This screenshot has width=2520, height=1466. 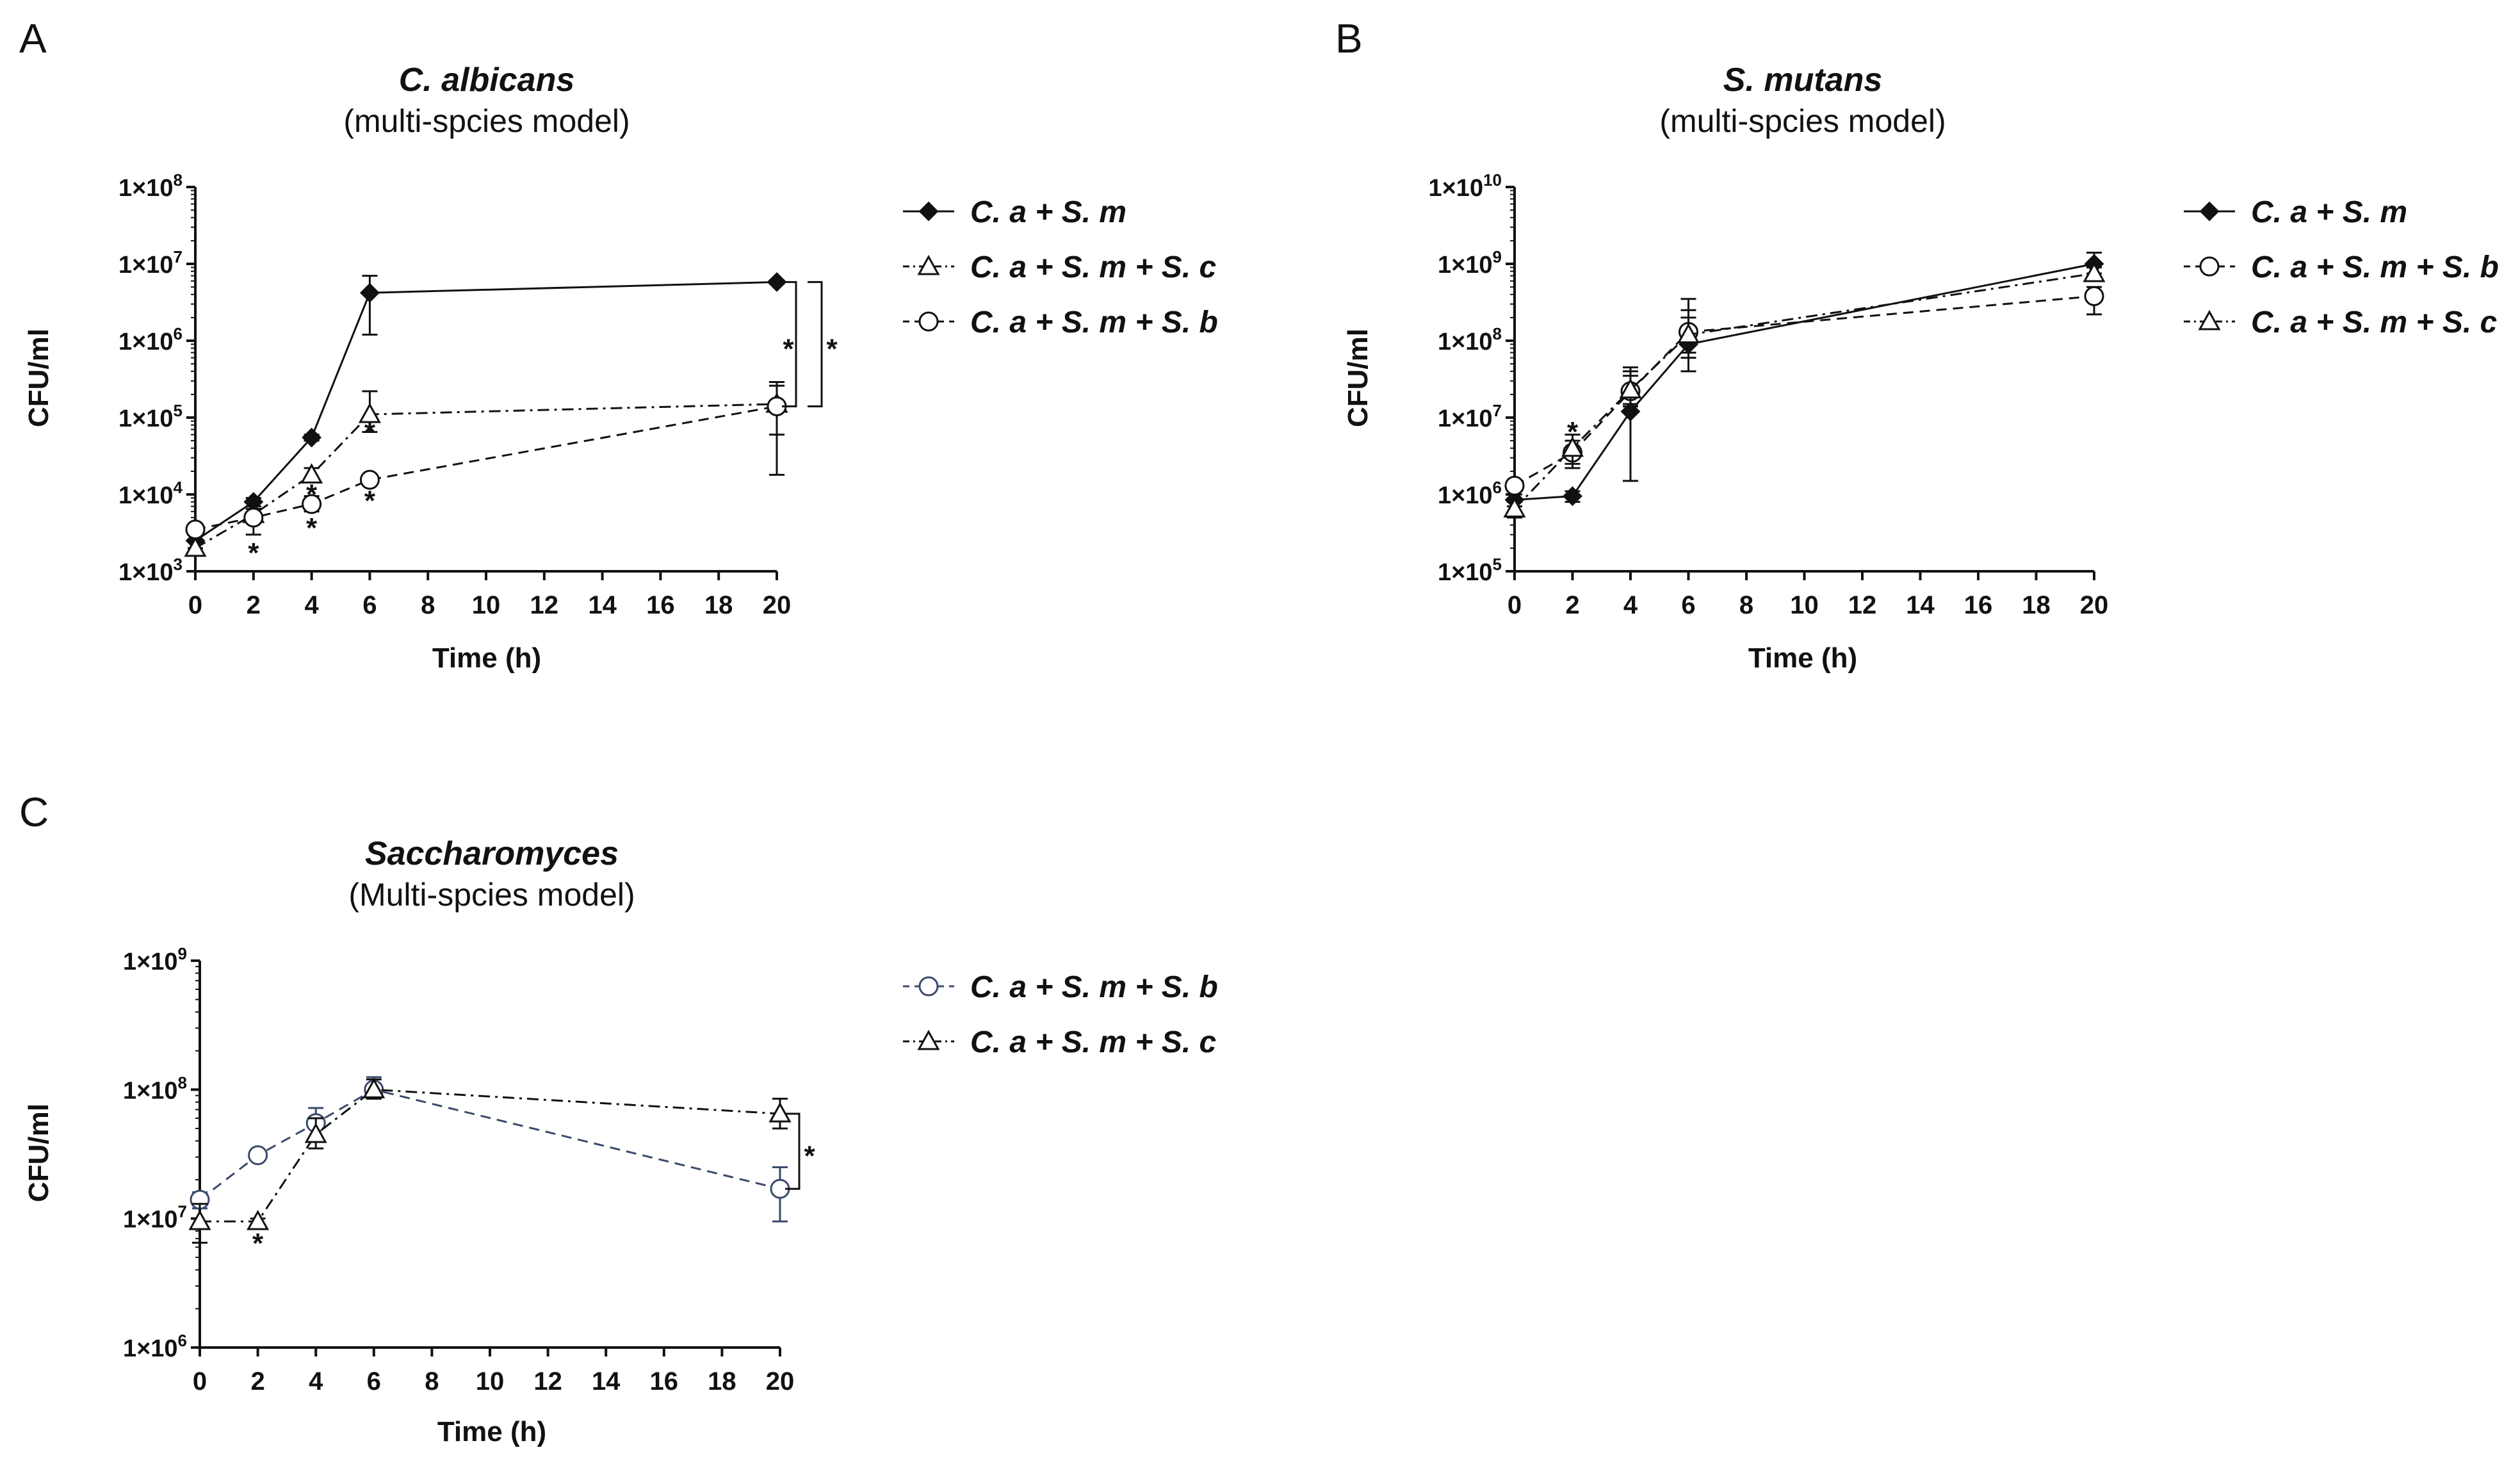 I want to click on y-tick-label: 1×10¹⁰, so click(x=1465, y=186).